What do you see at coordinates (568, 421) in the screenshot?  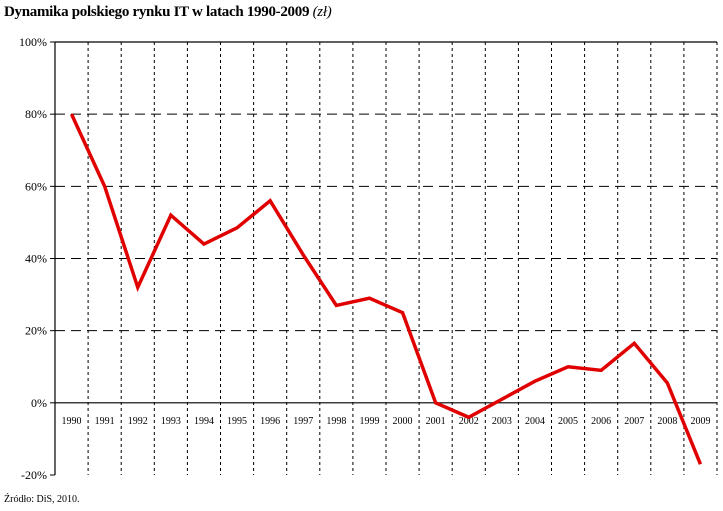 I see `x-tick-label: 2005` at bounding box center [568, 421].